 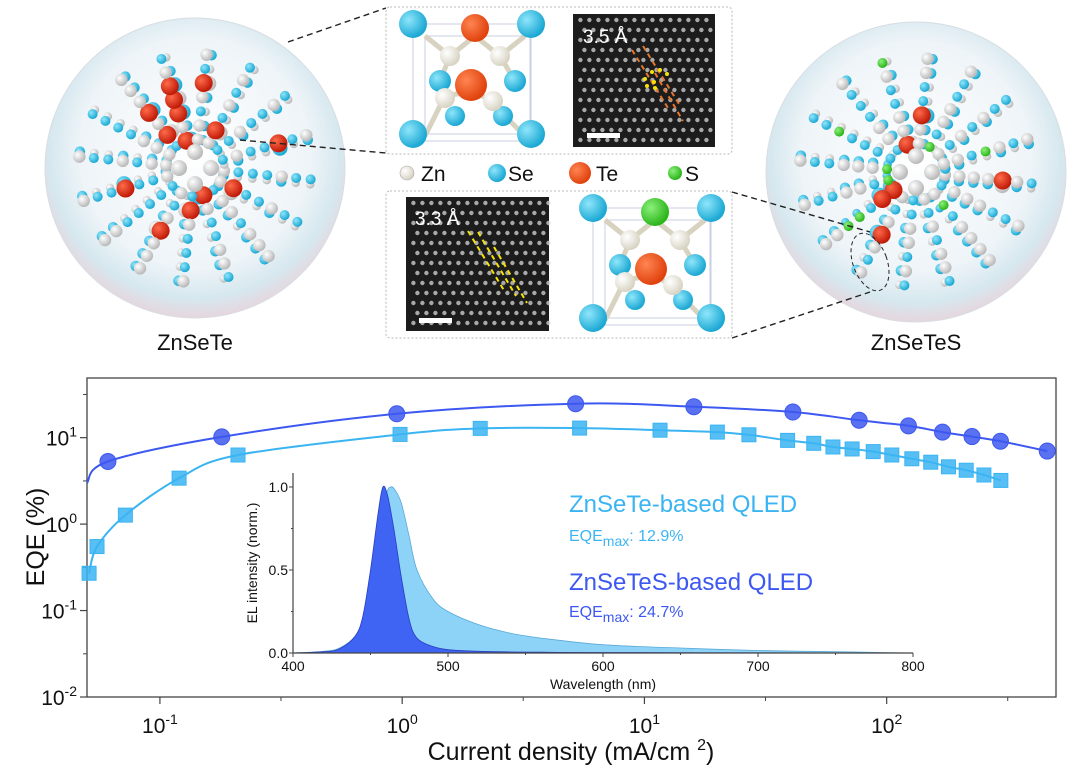 I want to click on x-axis-label: Current density (mA/cm 2), so click(x=571, y=751).